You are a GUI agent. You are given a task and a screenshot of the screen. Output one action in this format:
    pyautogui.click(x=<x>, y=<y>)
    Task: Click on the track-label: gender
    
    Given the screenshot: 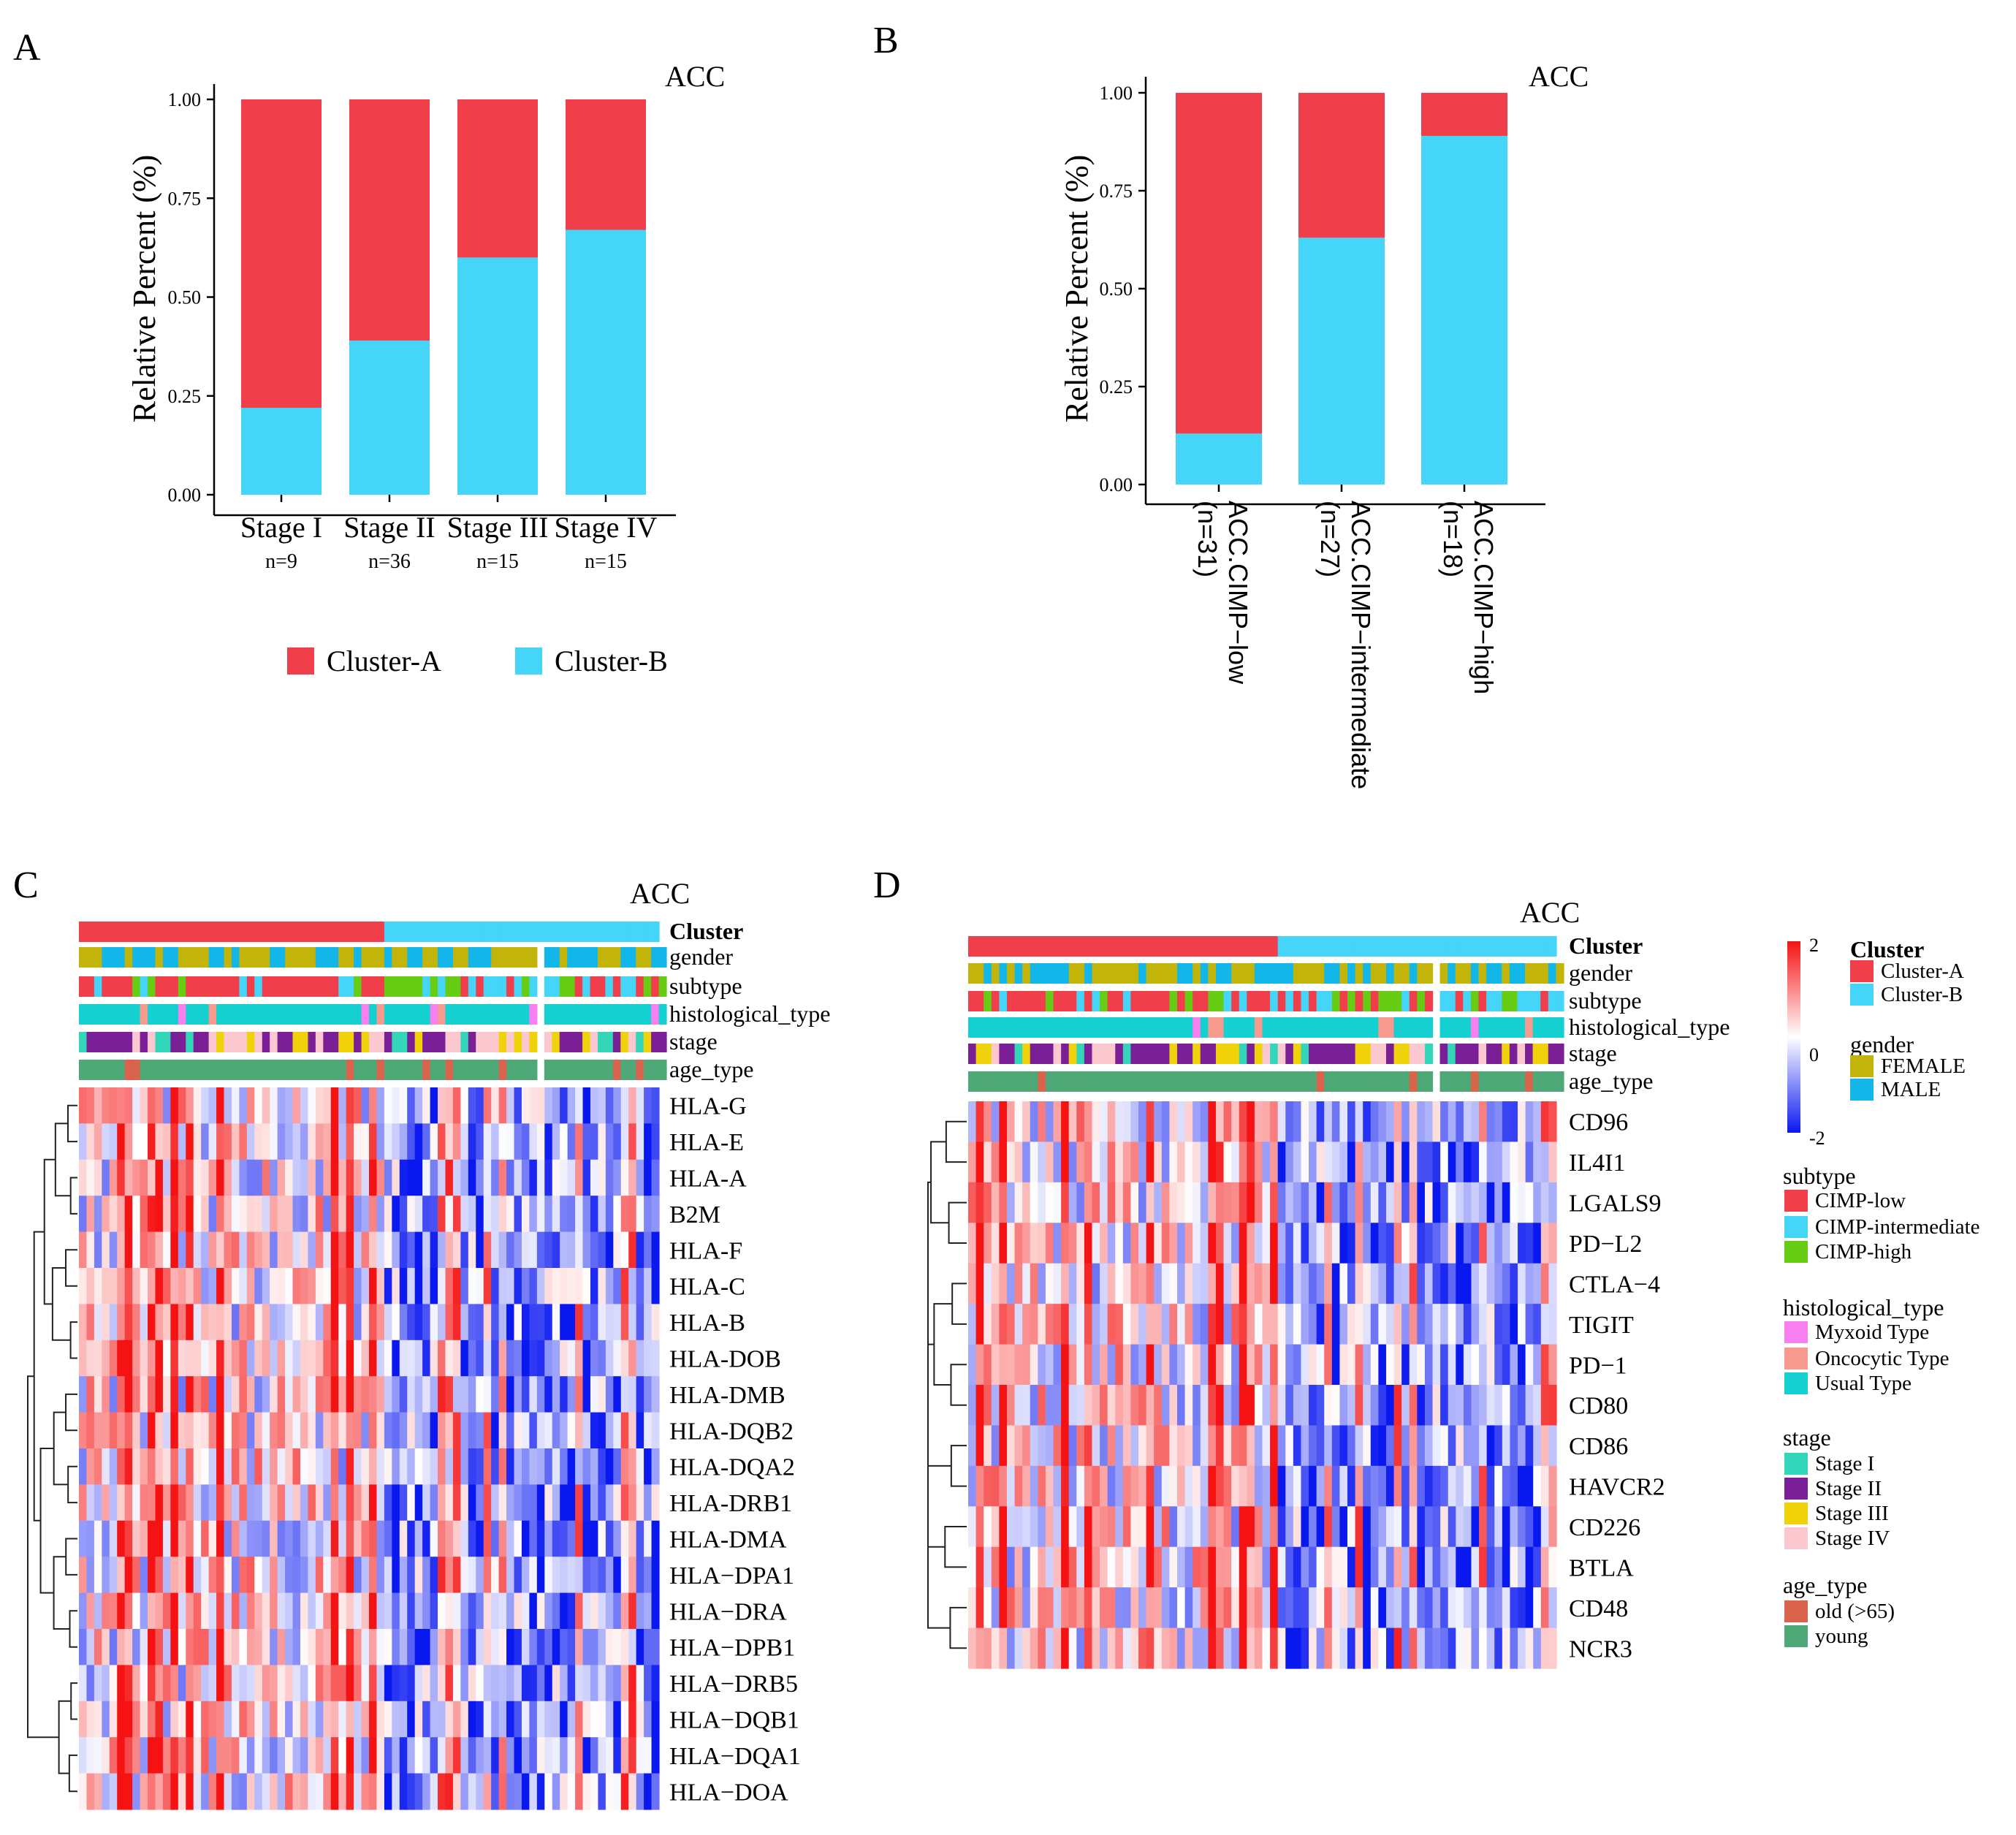 What is the action you would take?
    pyautogui.click(x=701, y=957)
    